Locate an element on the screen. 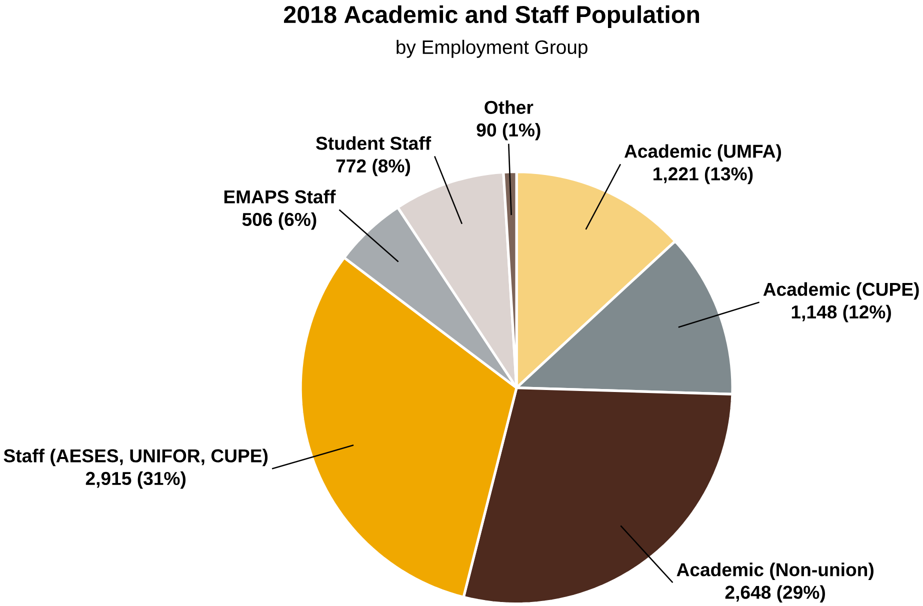  slice-label: Staff (AESES, UNIFOR, CUPE) is located at coordinates (136, 457).